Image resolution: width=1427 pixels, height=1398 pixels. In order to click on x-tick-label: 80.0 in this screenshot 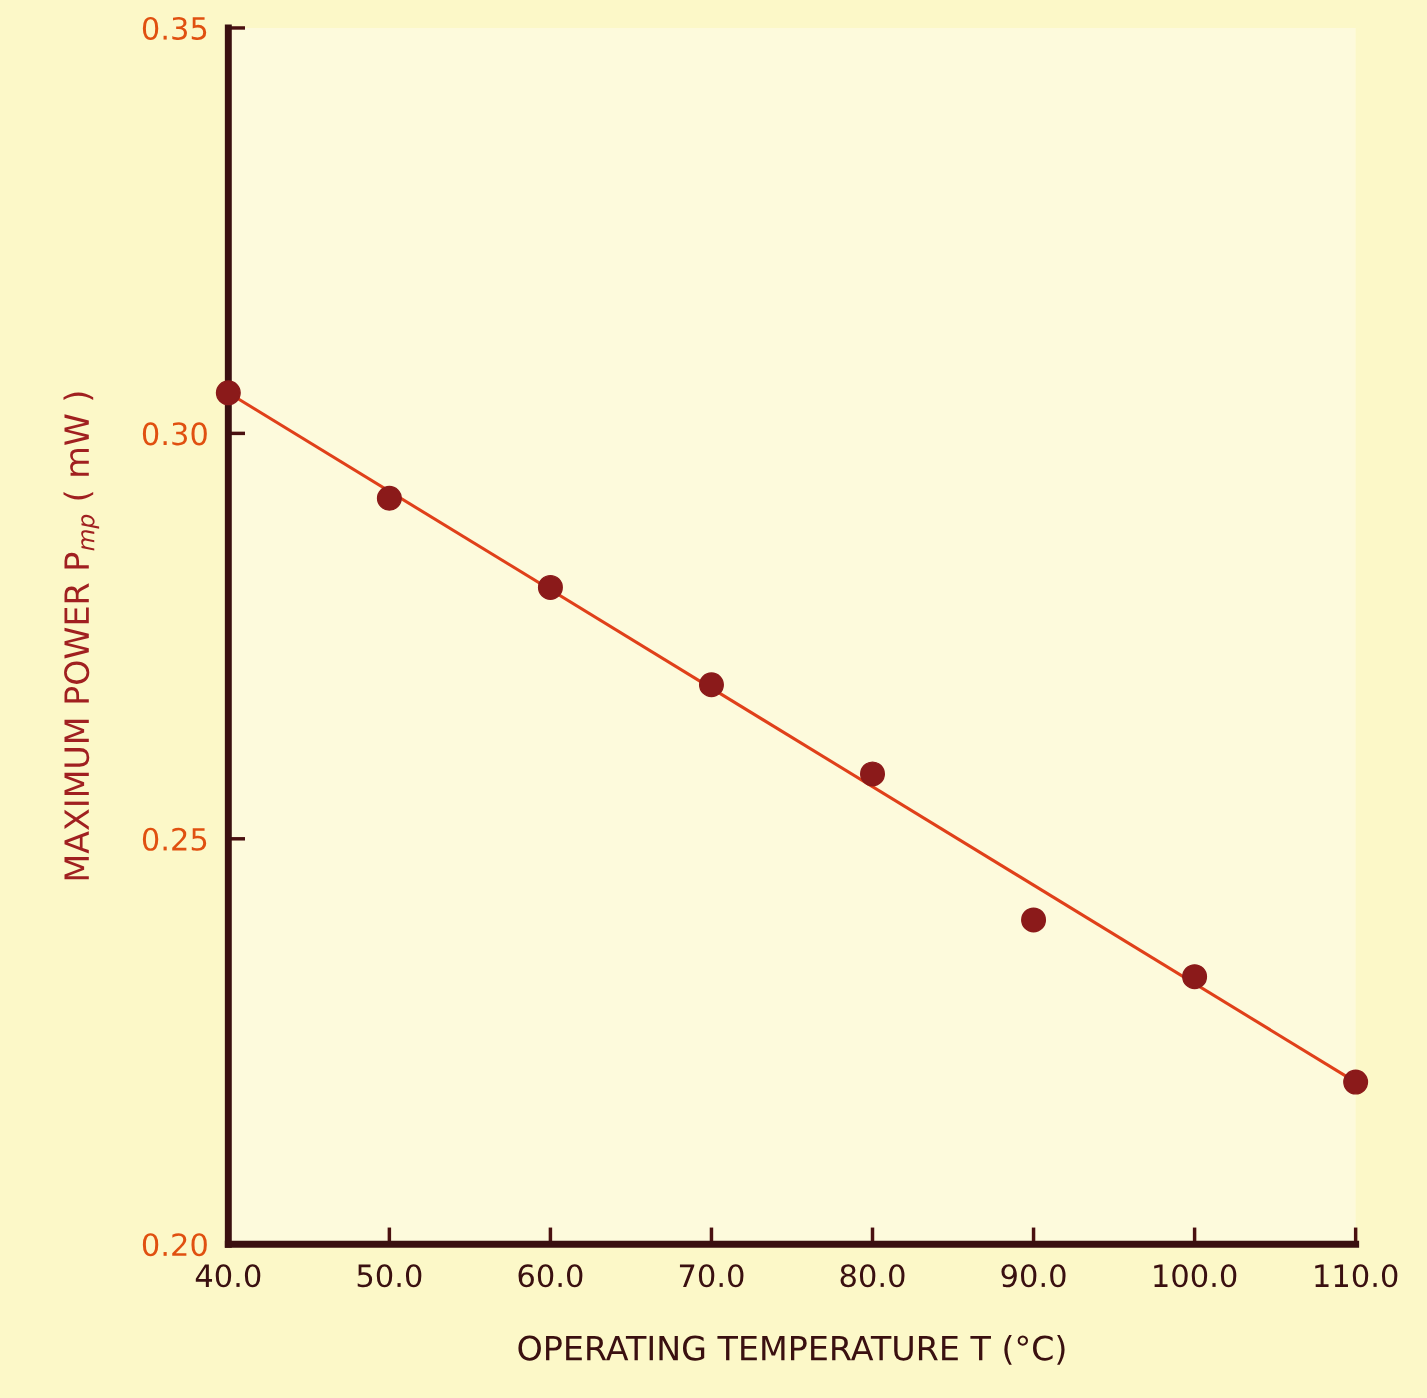, I will do `click(872, 1276)`.